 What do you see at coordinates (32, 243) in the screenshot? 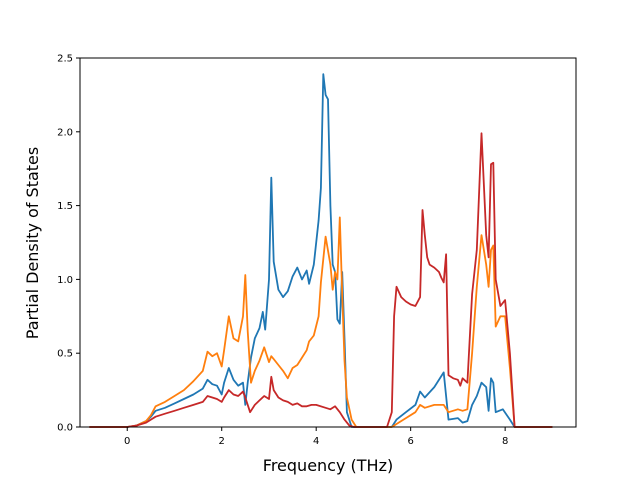
I see `y-axis-label: Partial Density of States` at bounding box center [32, 243].